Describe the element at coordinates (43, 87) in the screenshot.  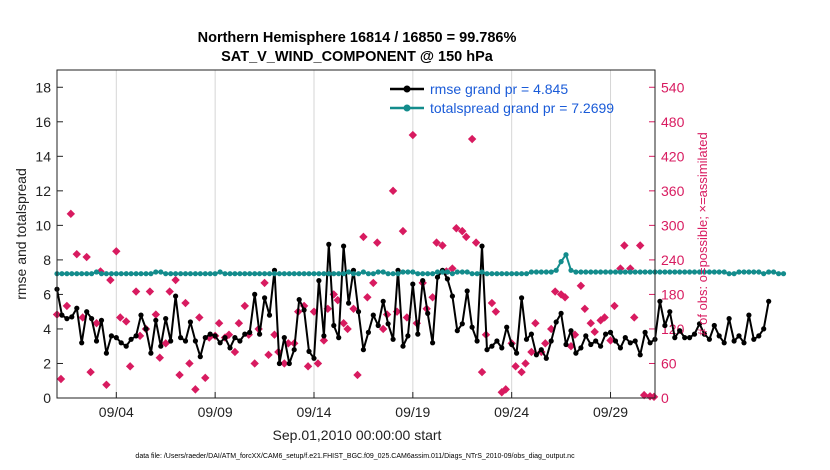
I see `y-tick-label: 18` at that location.